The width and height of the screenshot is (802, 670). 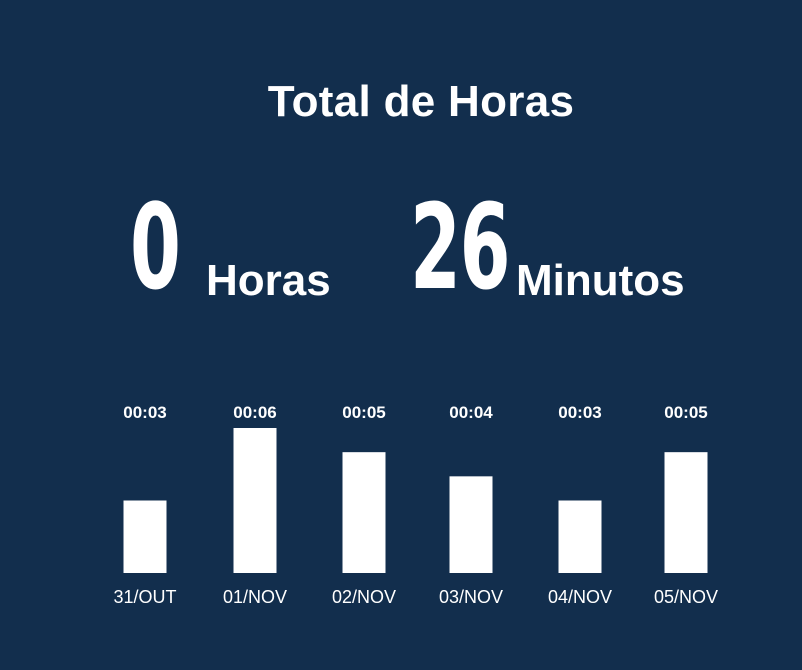 I want to click on category-label: 04/NOV, so click(x=580, y=597).